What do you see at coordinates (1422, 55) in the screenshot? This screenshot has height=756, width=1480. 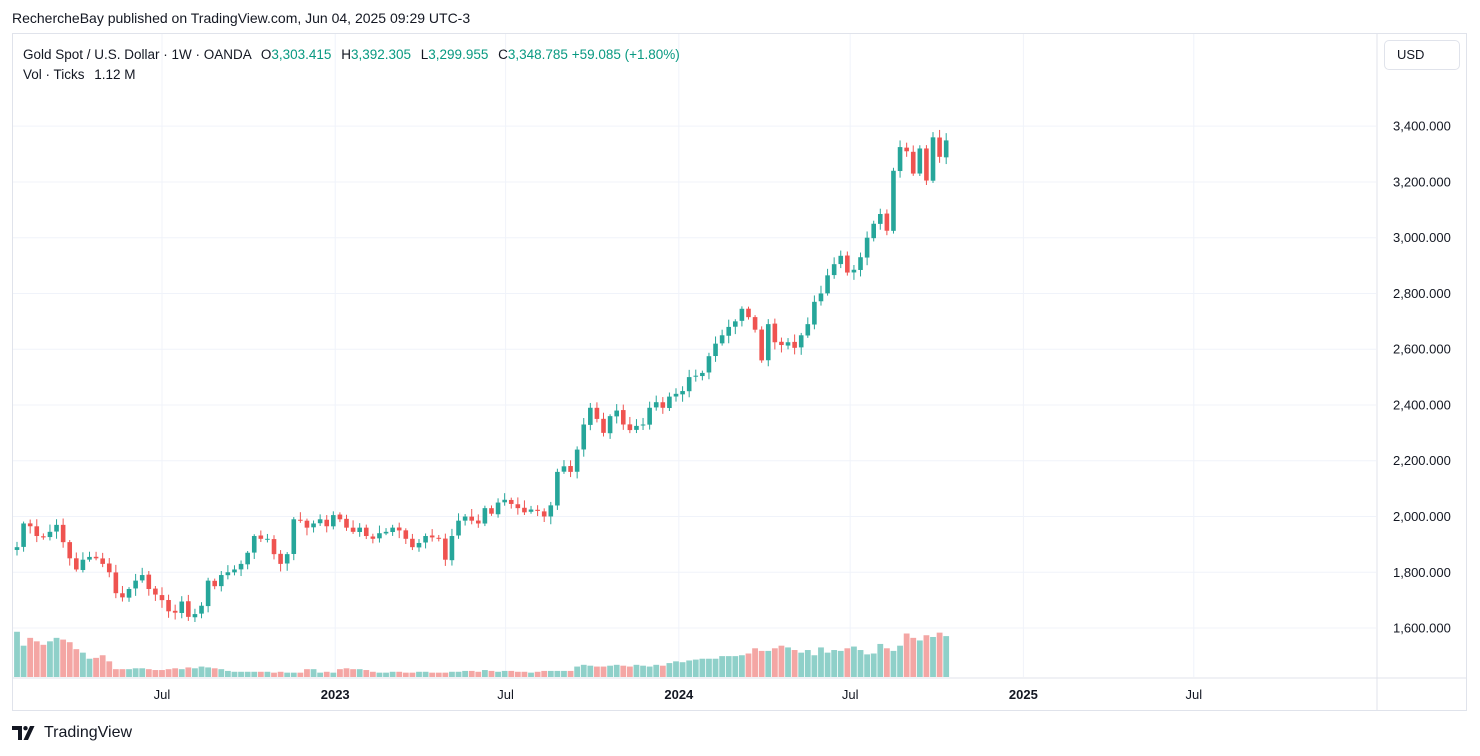 I see `currency-button: USD` at bounding box center [1422, 55].